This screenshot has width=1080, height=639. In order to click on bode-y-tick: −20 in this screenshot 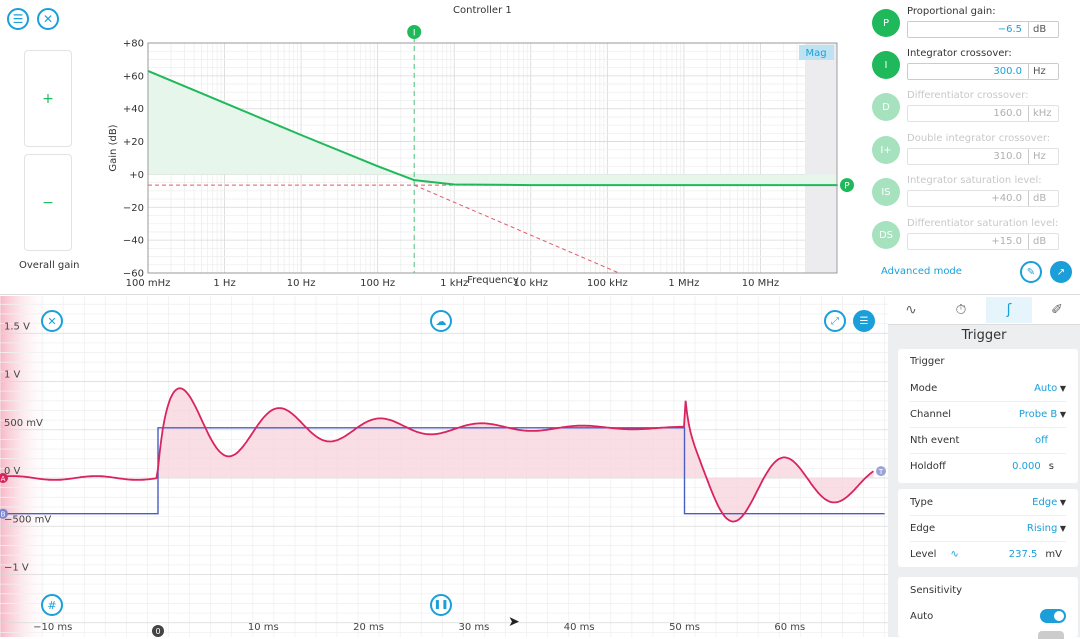, I will do `click(133, 208)`.